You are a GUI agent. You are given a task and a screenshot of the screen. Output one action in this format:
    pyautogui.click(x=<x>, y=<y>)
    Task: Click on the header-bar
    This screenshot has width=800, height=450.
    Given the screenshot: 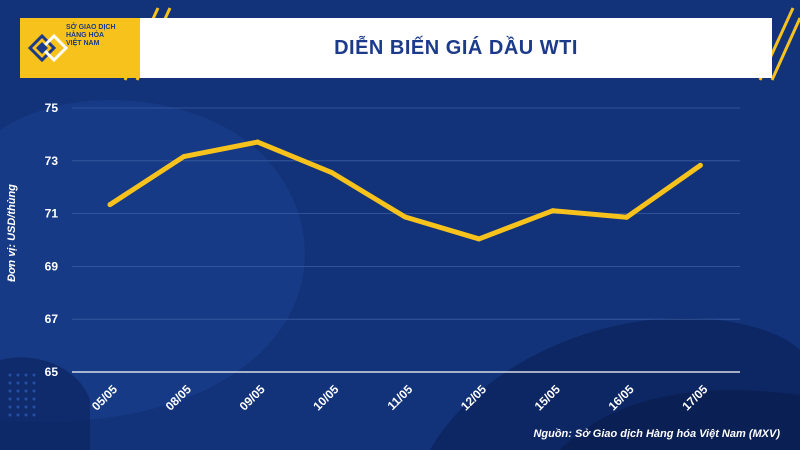 What is the action you would take?
    pyautogui.click(x=396, y=48)
    